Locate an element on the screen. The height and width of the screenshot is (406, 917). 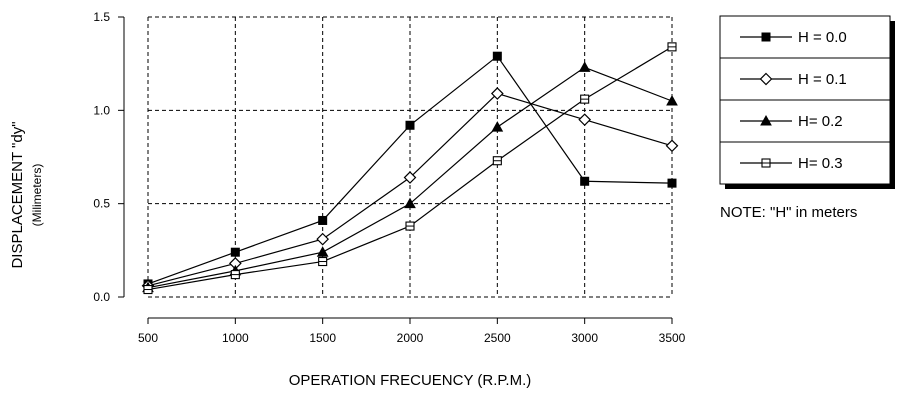
x-tick-label: 3500 is located at coordinates (672, 338).